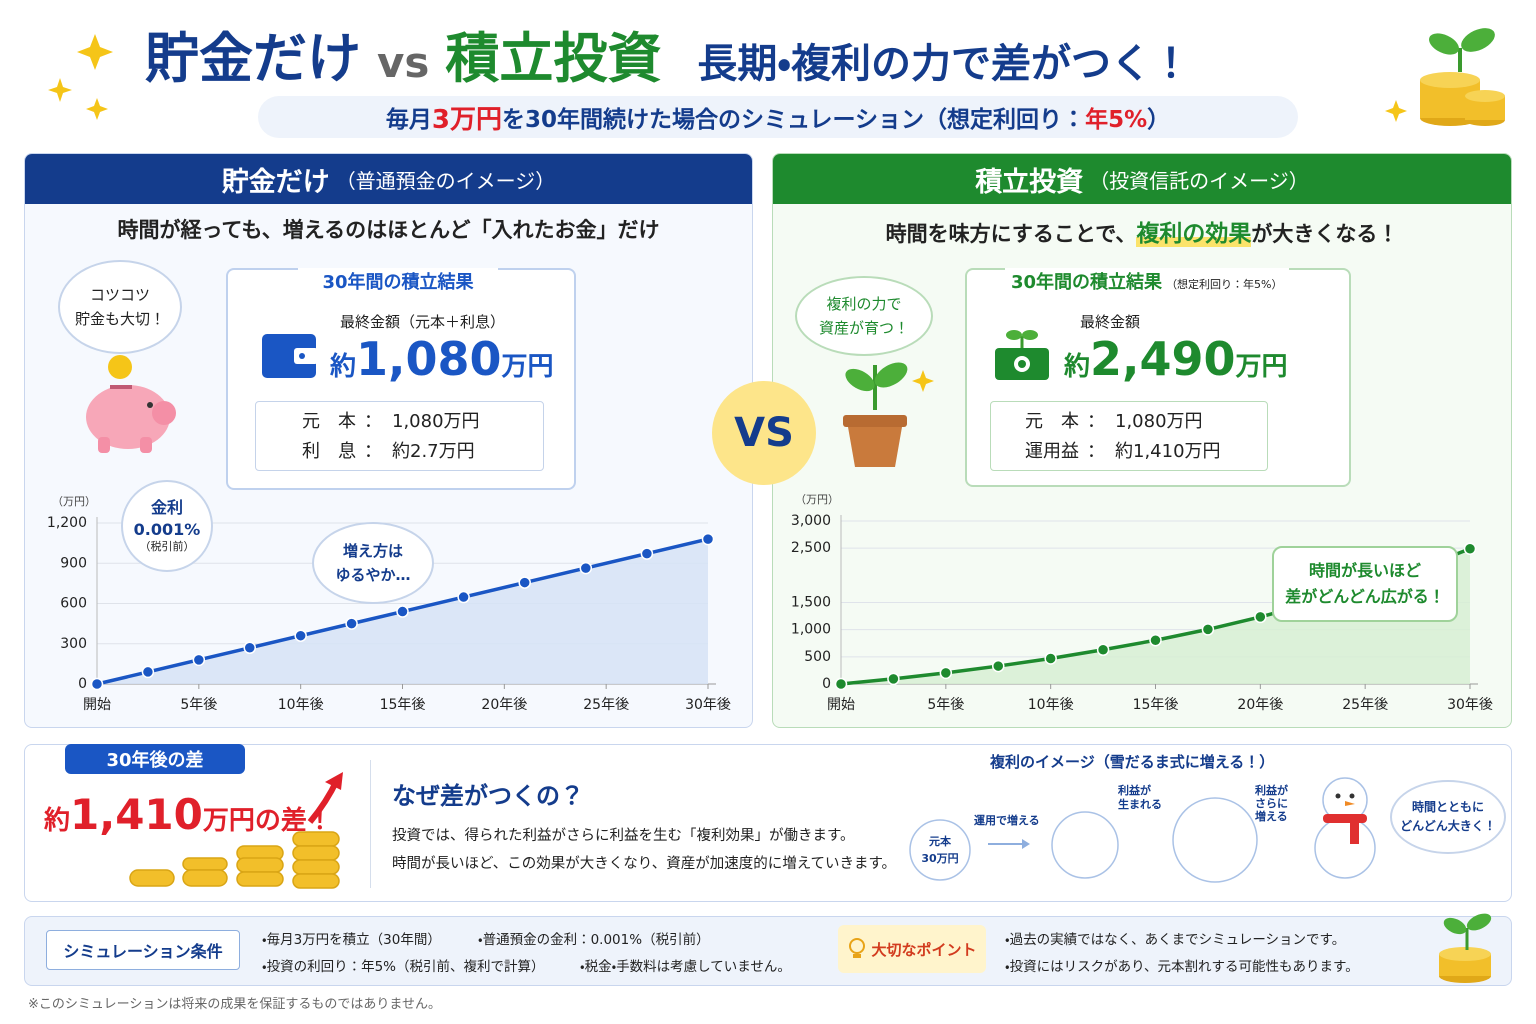 The image size is (1536, 1024). What do you see at coordinates (408, 120) in the screenshot?
I see `subtitle-part: 毎月` at bounding box center [408, 120].